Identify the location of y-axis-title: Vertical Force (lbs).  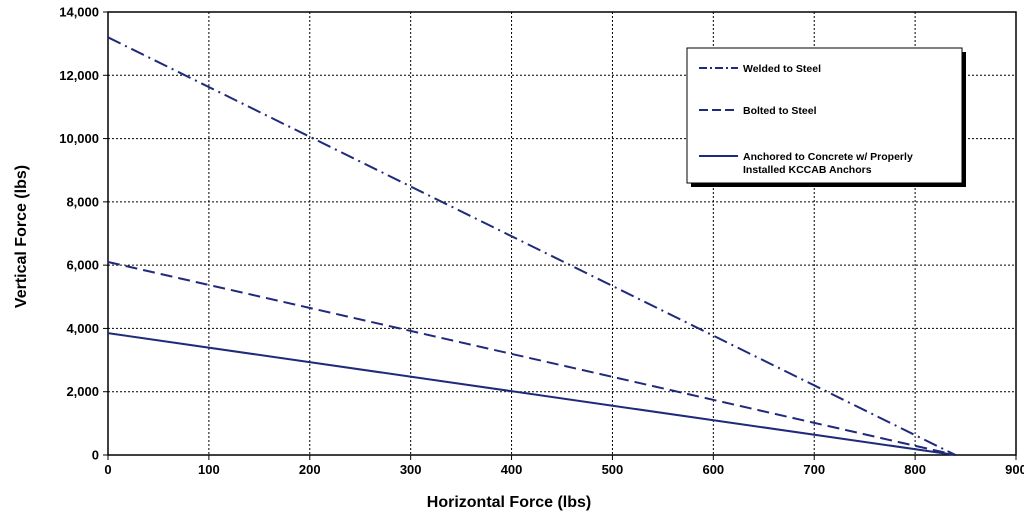
(21, 236).